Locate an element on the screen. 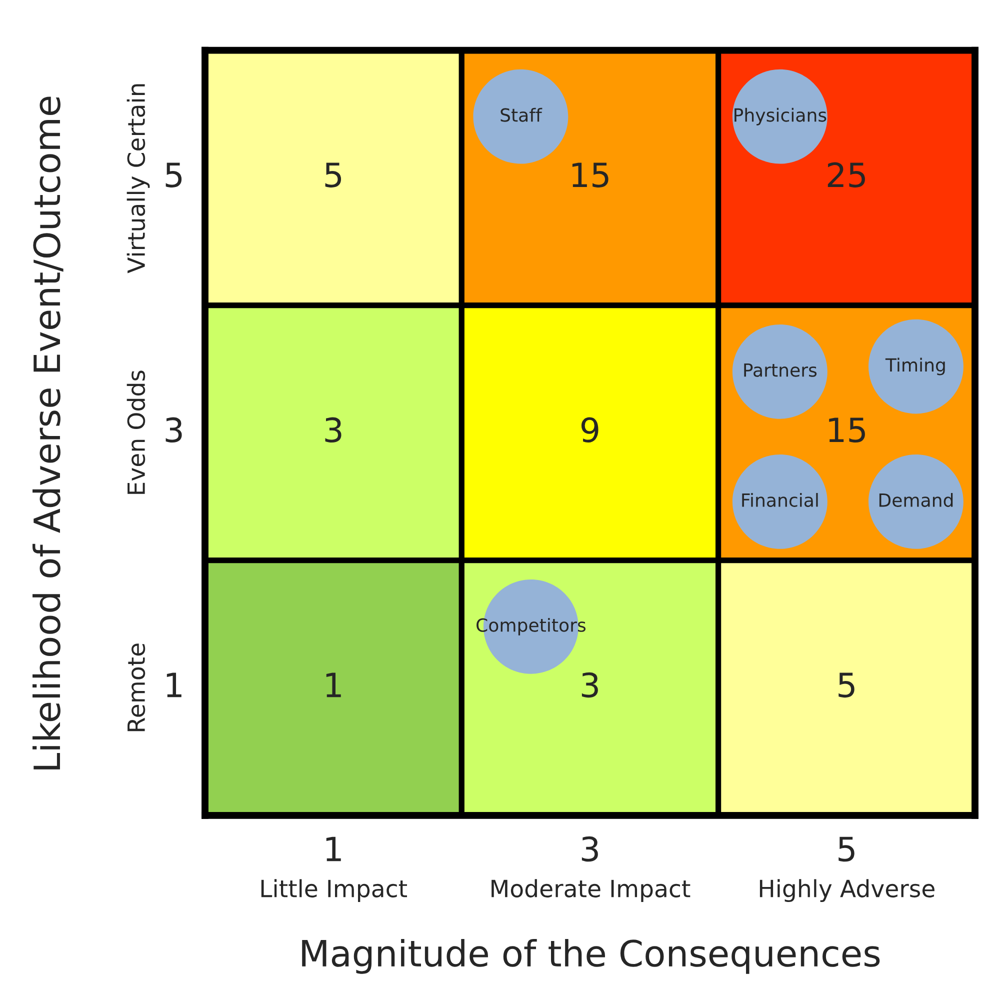 The image size is (1000, 986). y-tick-label: 5 Virtually Certain is located at coordinates (154, 179).